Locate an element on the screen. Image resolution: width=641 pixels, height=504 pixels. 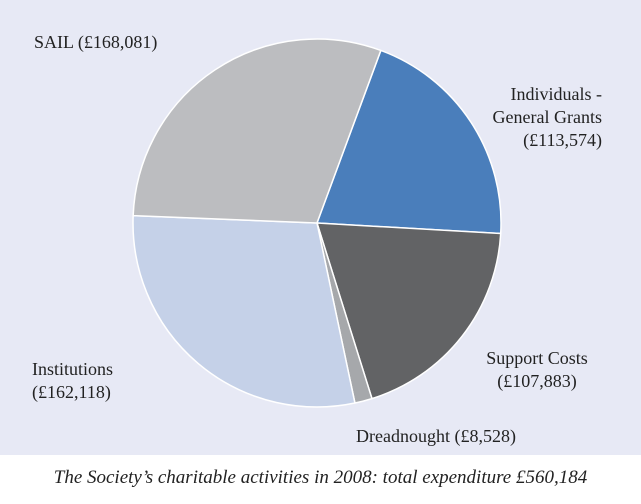
label-support-costs: Support Costs (£107,883) is located at coordinates (537, 370).